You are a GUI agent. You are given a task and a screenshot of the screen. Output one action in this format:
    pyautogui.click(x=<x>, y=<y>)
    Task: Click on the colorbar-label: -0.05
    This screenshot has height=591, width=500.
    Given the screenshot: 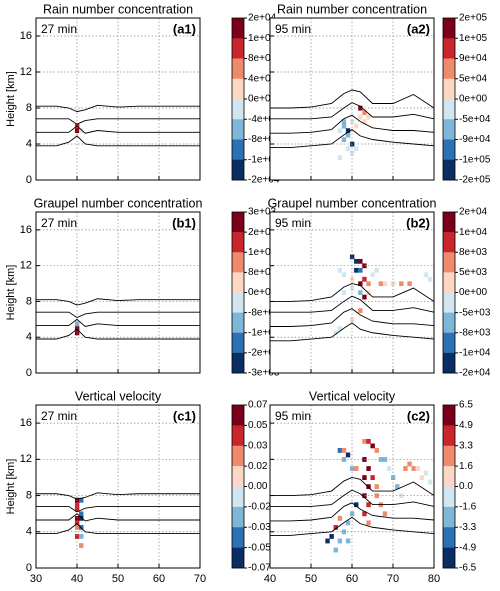 What is the action you would take?
    pyautogui.click(x=259, y=547)
    